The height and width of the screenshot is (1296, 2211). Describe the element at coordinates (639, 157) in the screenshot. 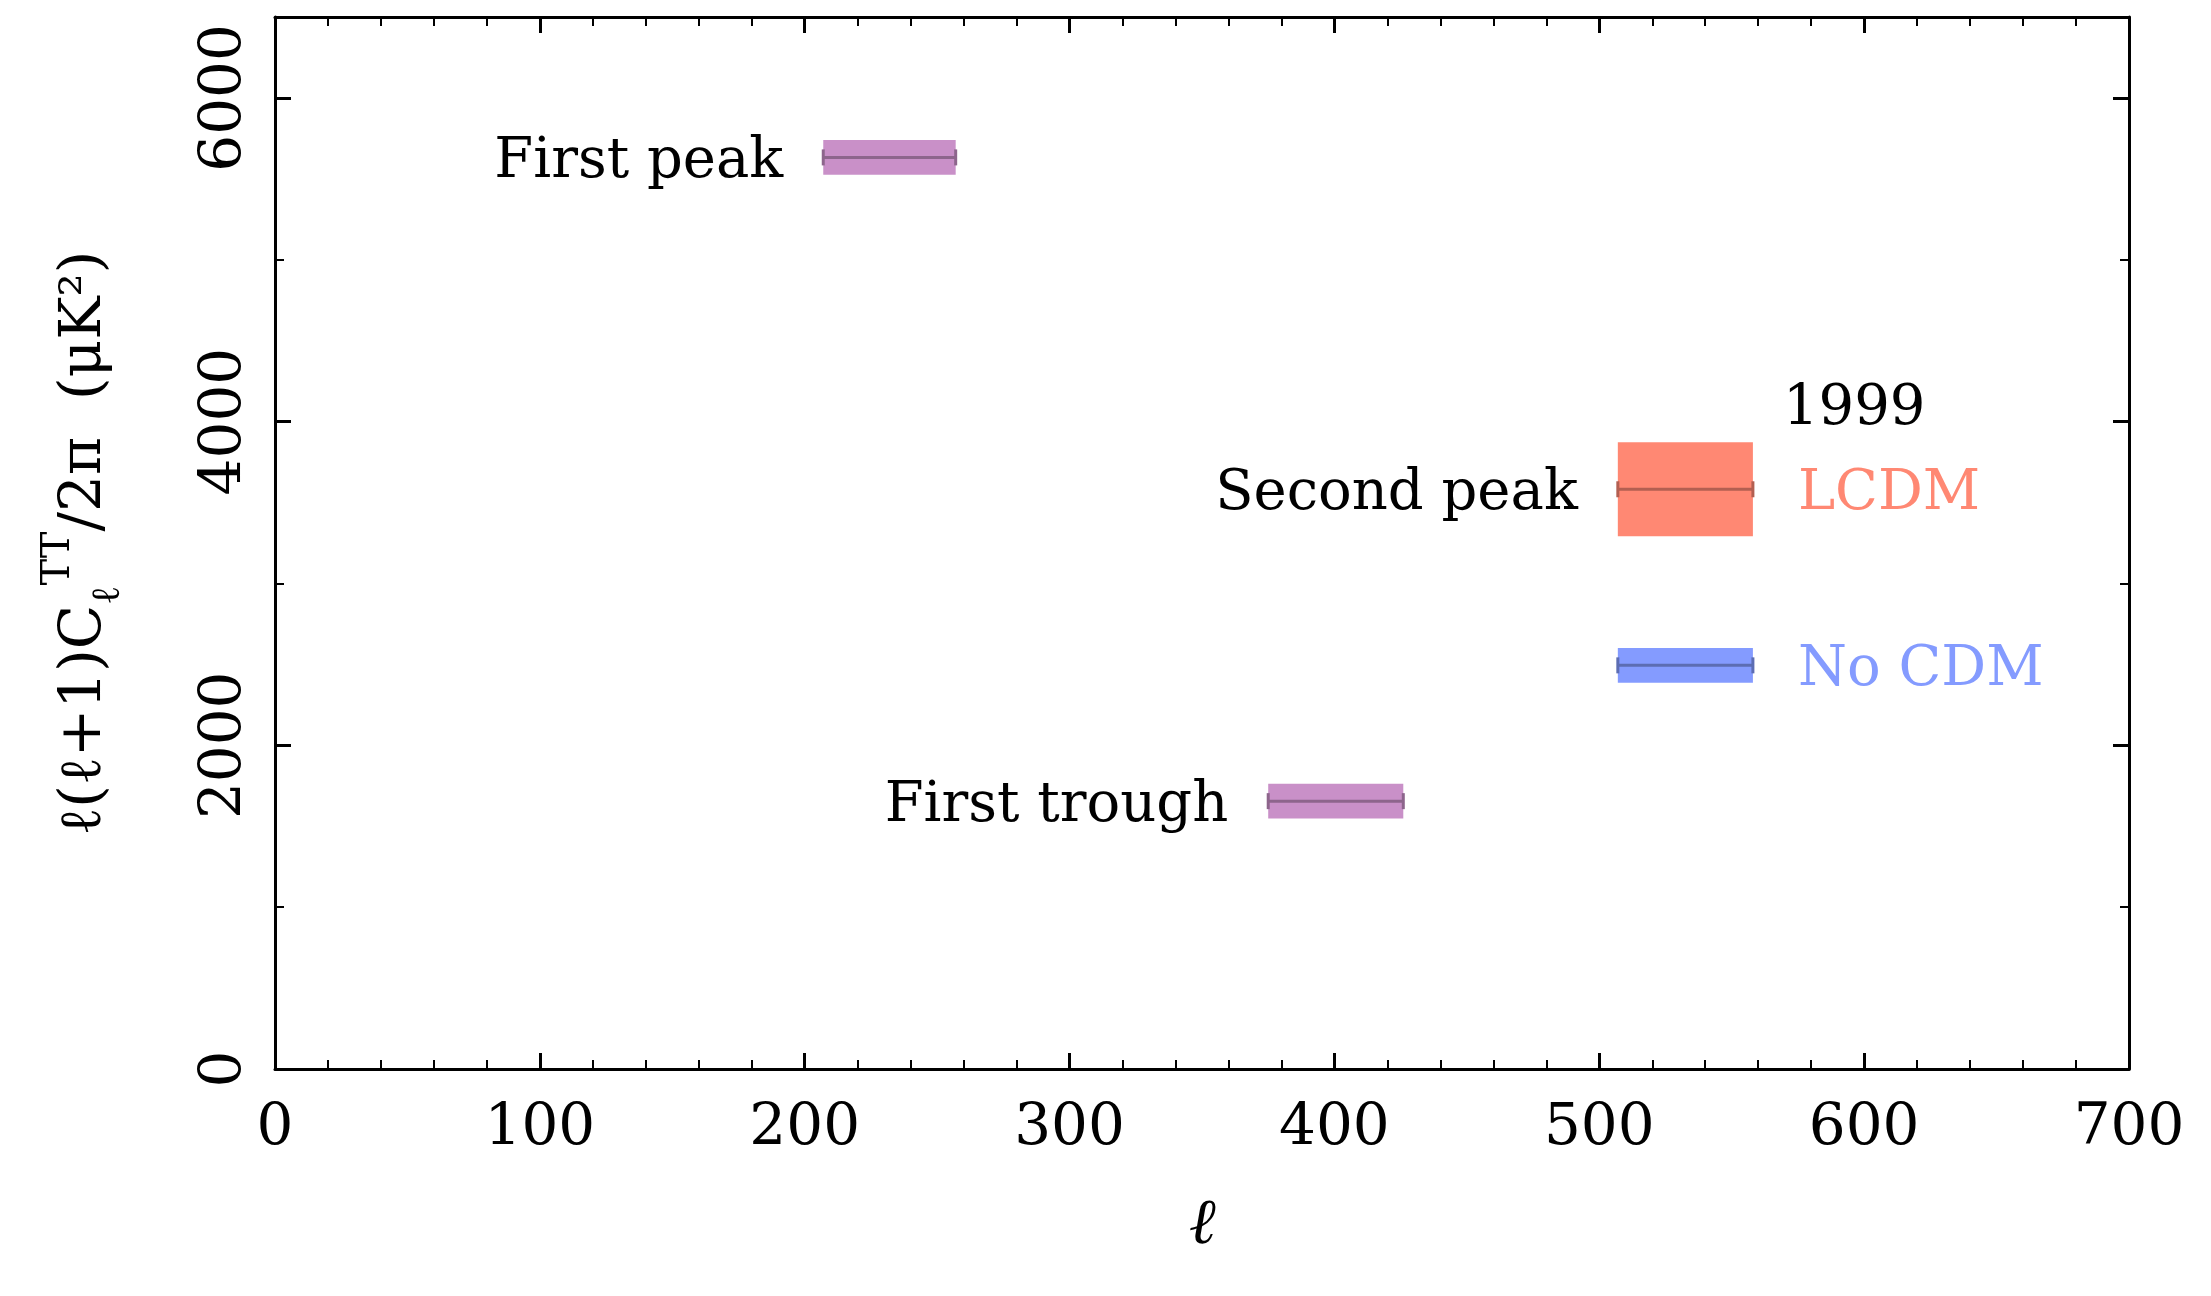

I see `annotation: First peak` at that location.